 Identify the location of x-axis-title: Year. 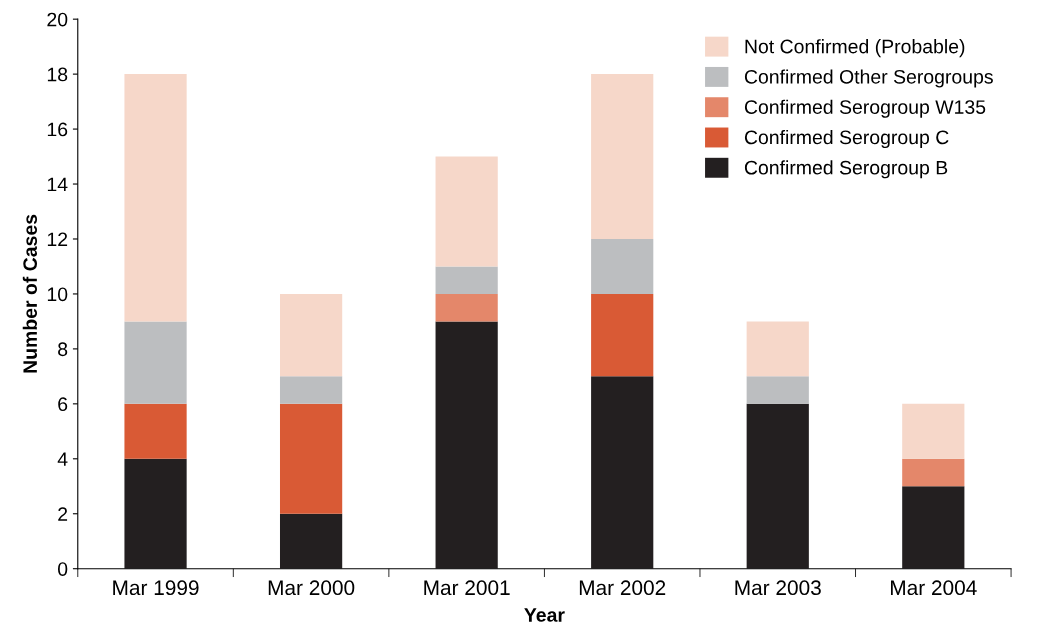
(544, 615).